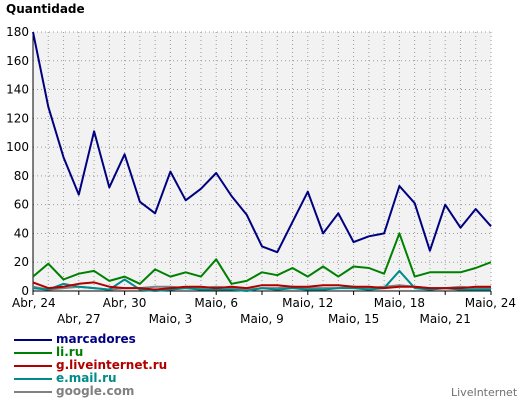  What do you see at coordinates (484, 392) in the screenshot?
I see `watermark: LiveInternet` at bounding box center [484, 392].